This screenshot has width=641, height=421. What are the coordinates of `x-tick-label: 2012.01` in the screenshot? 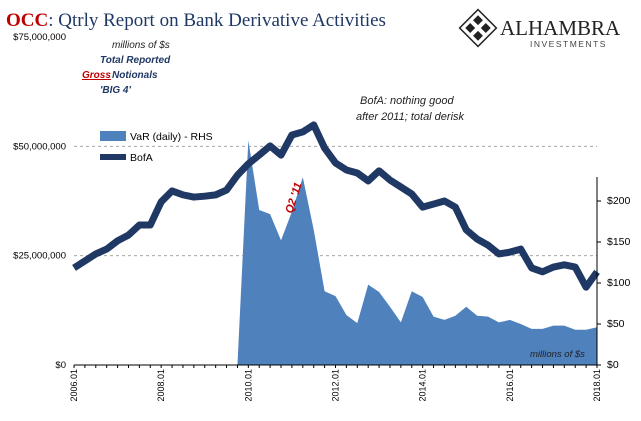 It's located at (336, 385).